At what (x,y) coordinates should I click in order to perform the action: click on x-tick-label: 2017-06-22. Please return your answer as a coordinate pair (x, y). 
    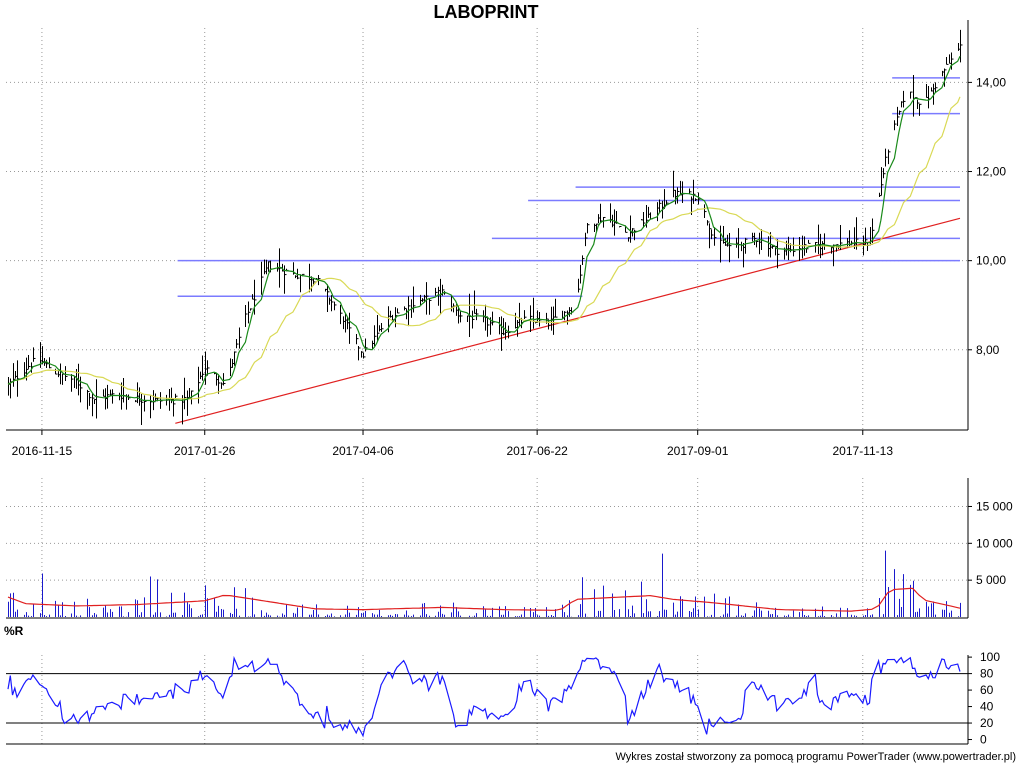
    Looking at the image, I should click on (537, 451).